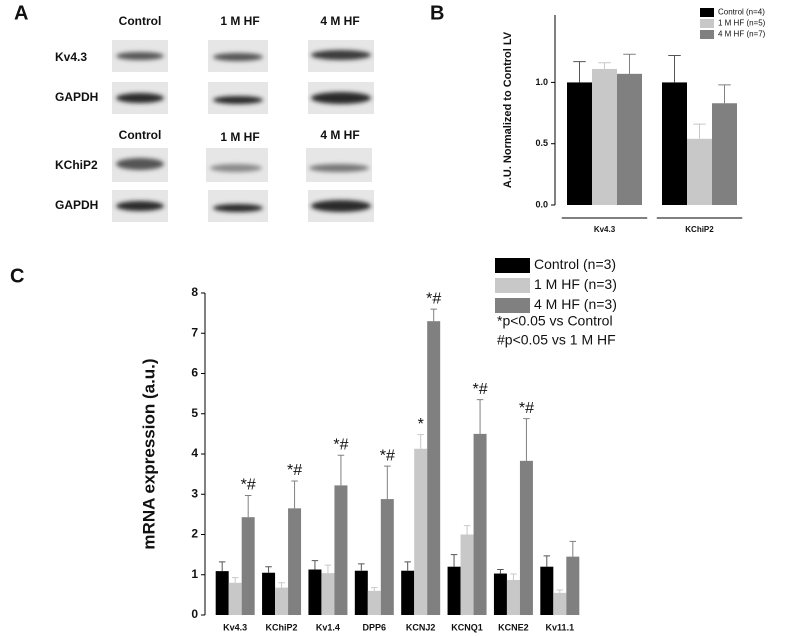 The height and width of the screenshot is (636, 800). I want to click on y-tick-label: 0.0, so click(541, 204).